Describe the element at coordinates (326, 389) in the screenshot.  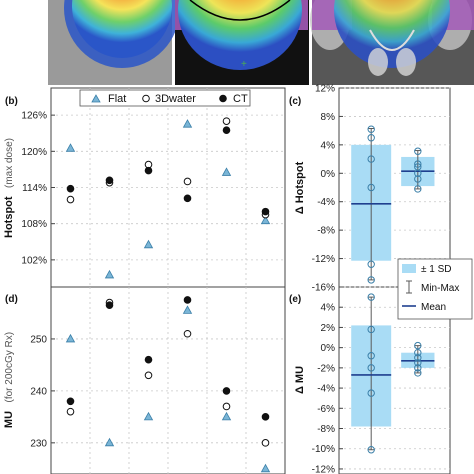
I see `y-tick-label-e: -4%` at that location.